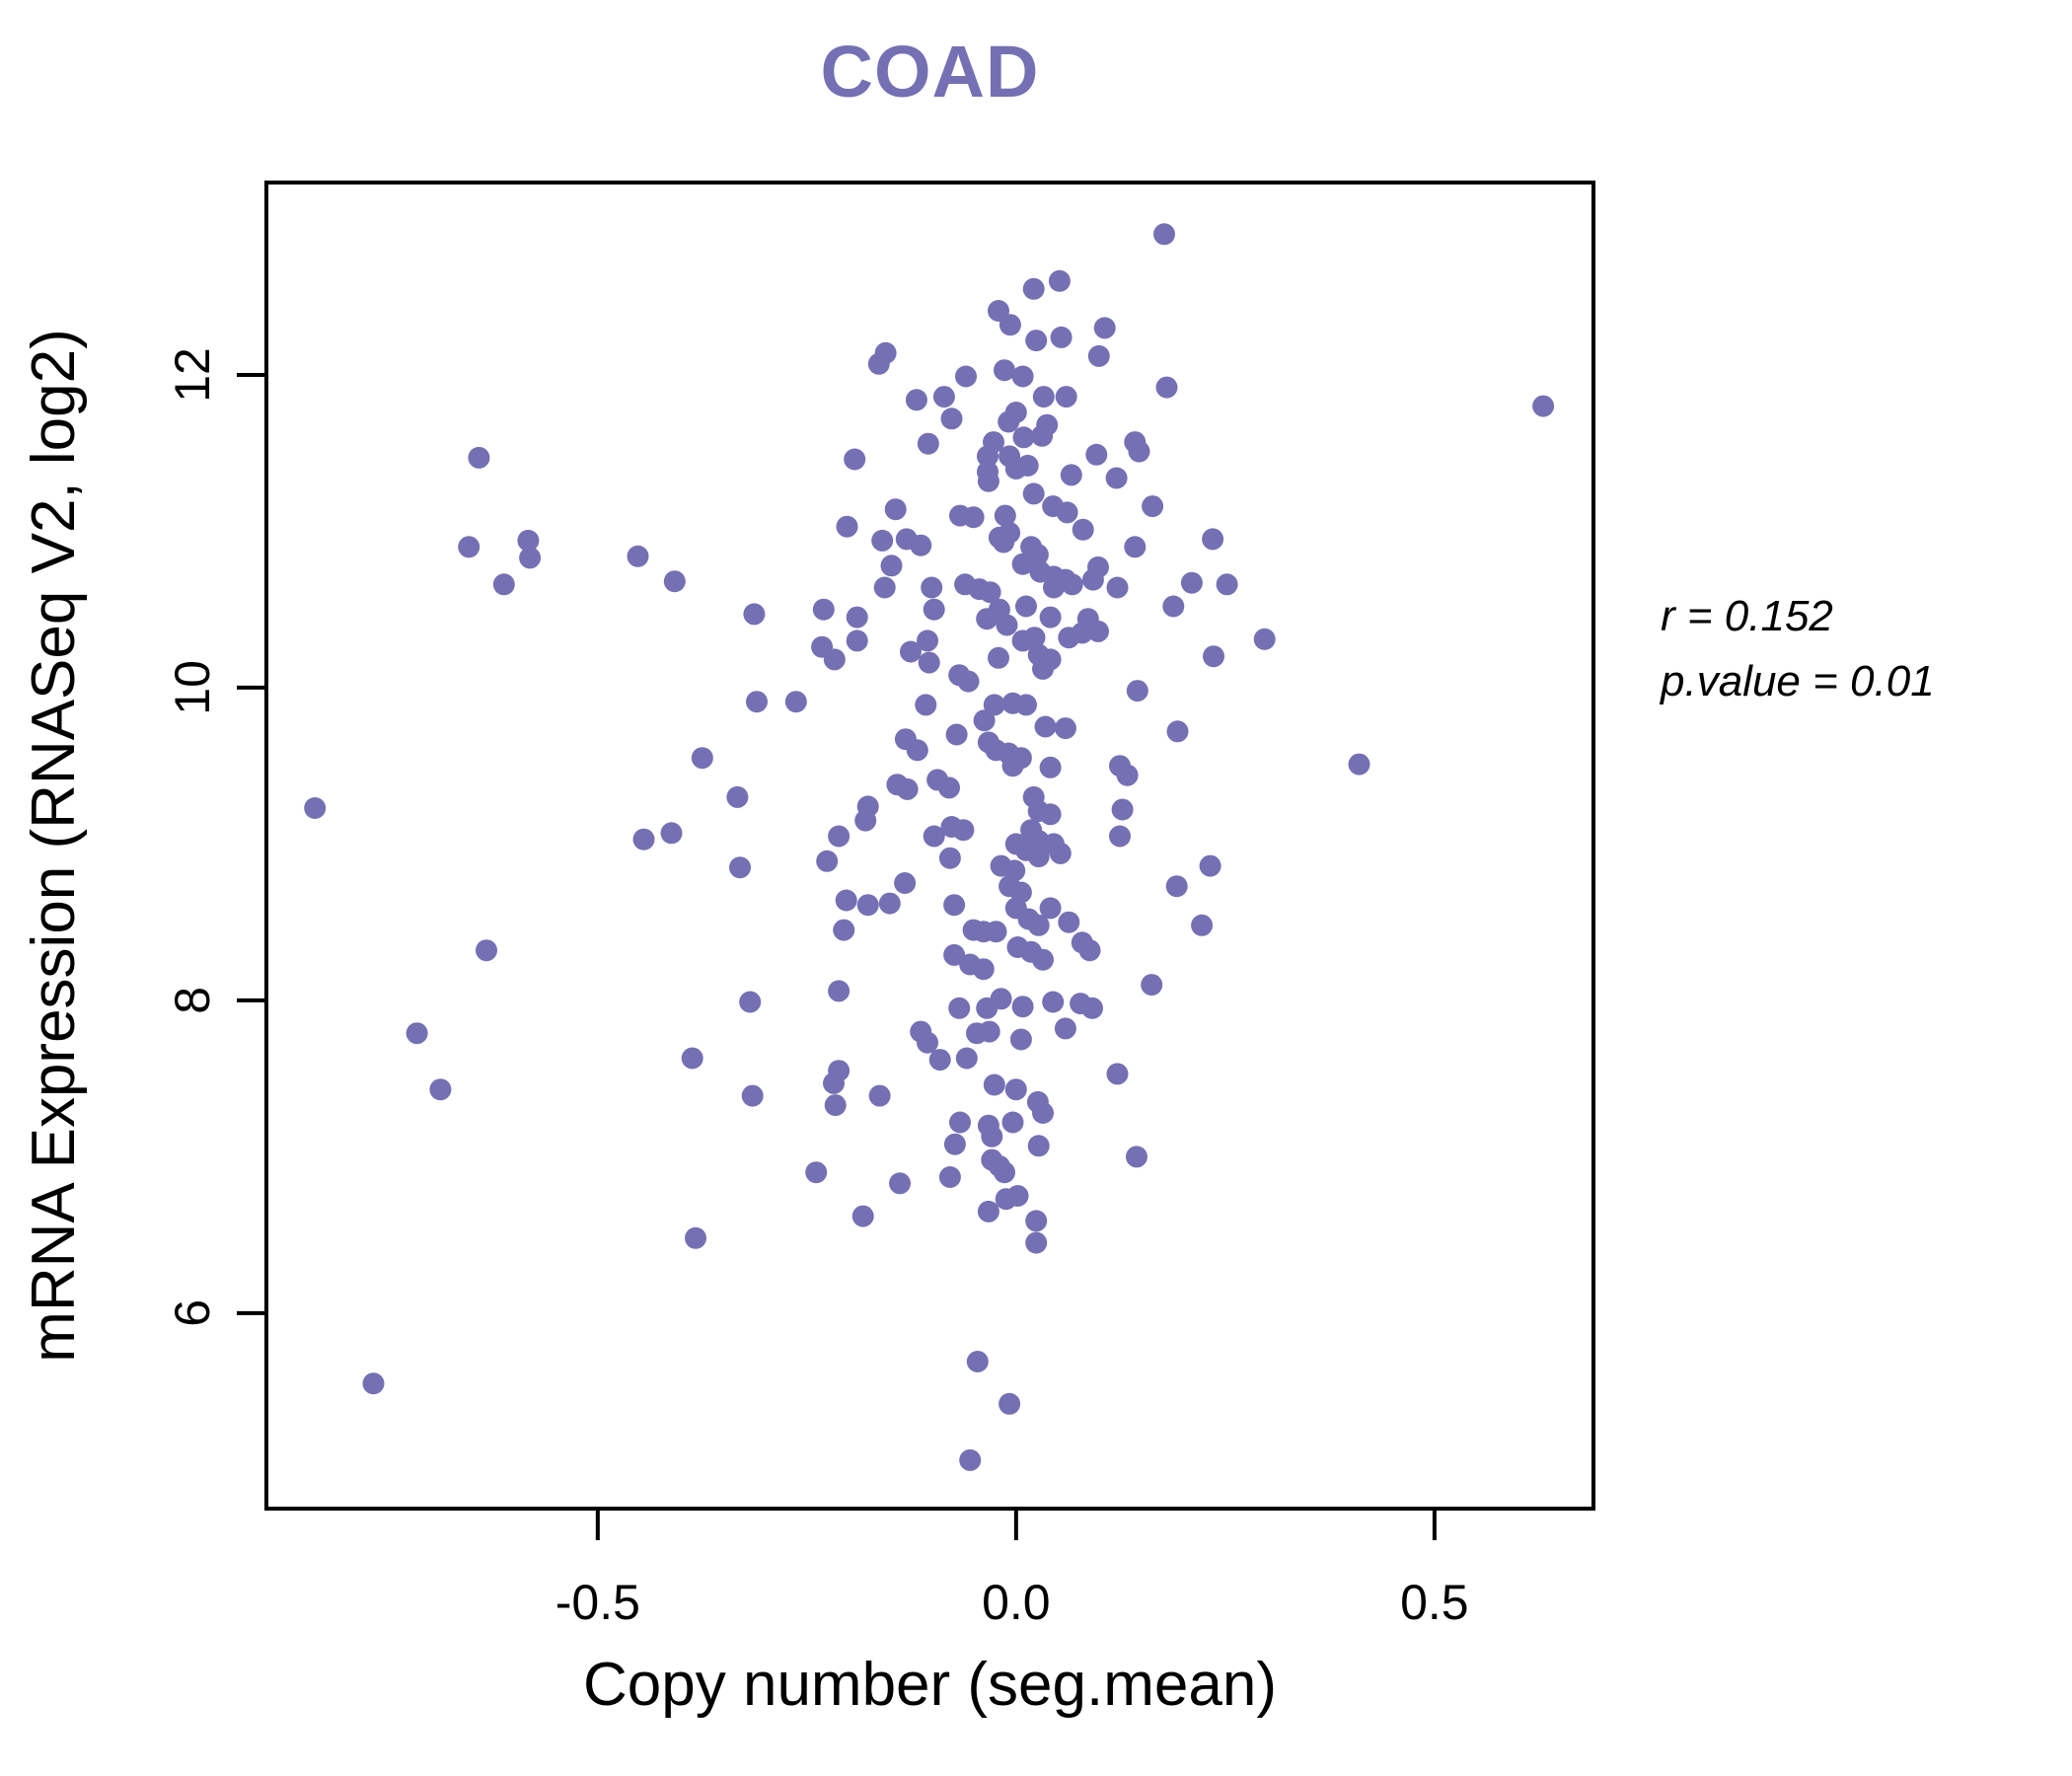 This screenshot has width=2072, height=1776. Describe the element at coordinates (1798, 681) in the screenshot. I see `p-value: p.value = 0.01` at that location.